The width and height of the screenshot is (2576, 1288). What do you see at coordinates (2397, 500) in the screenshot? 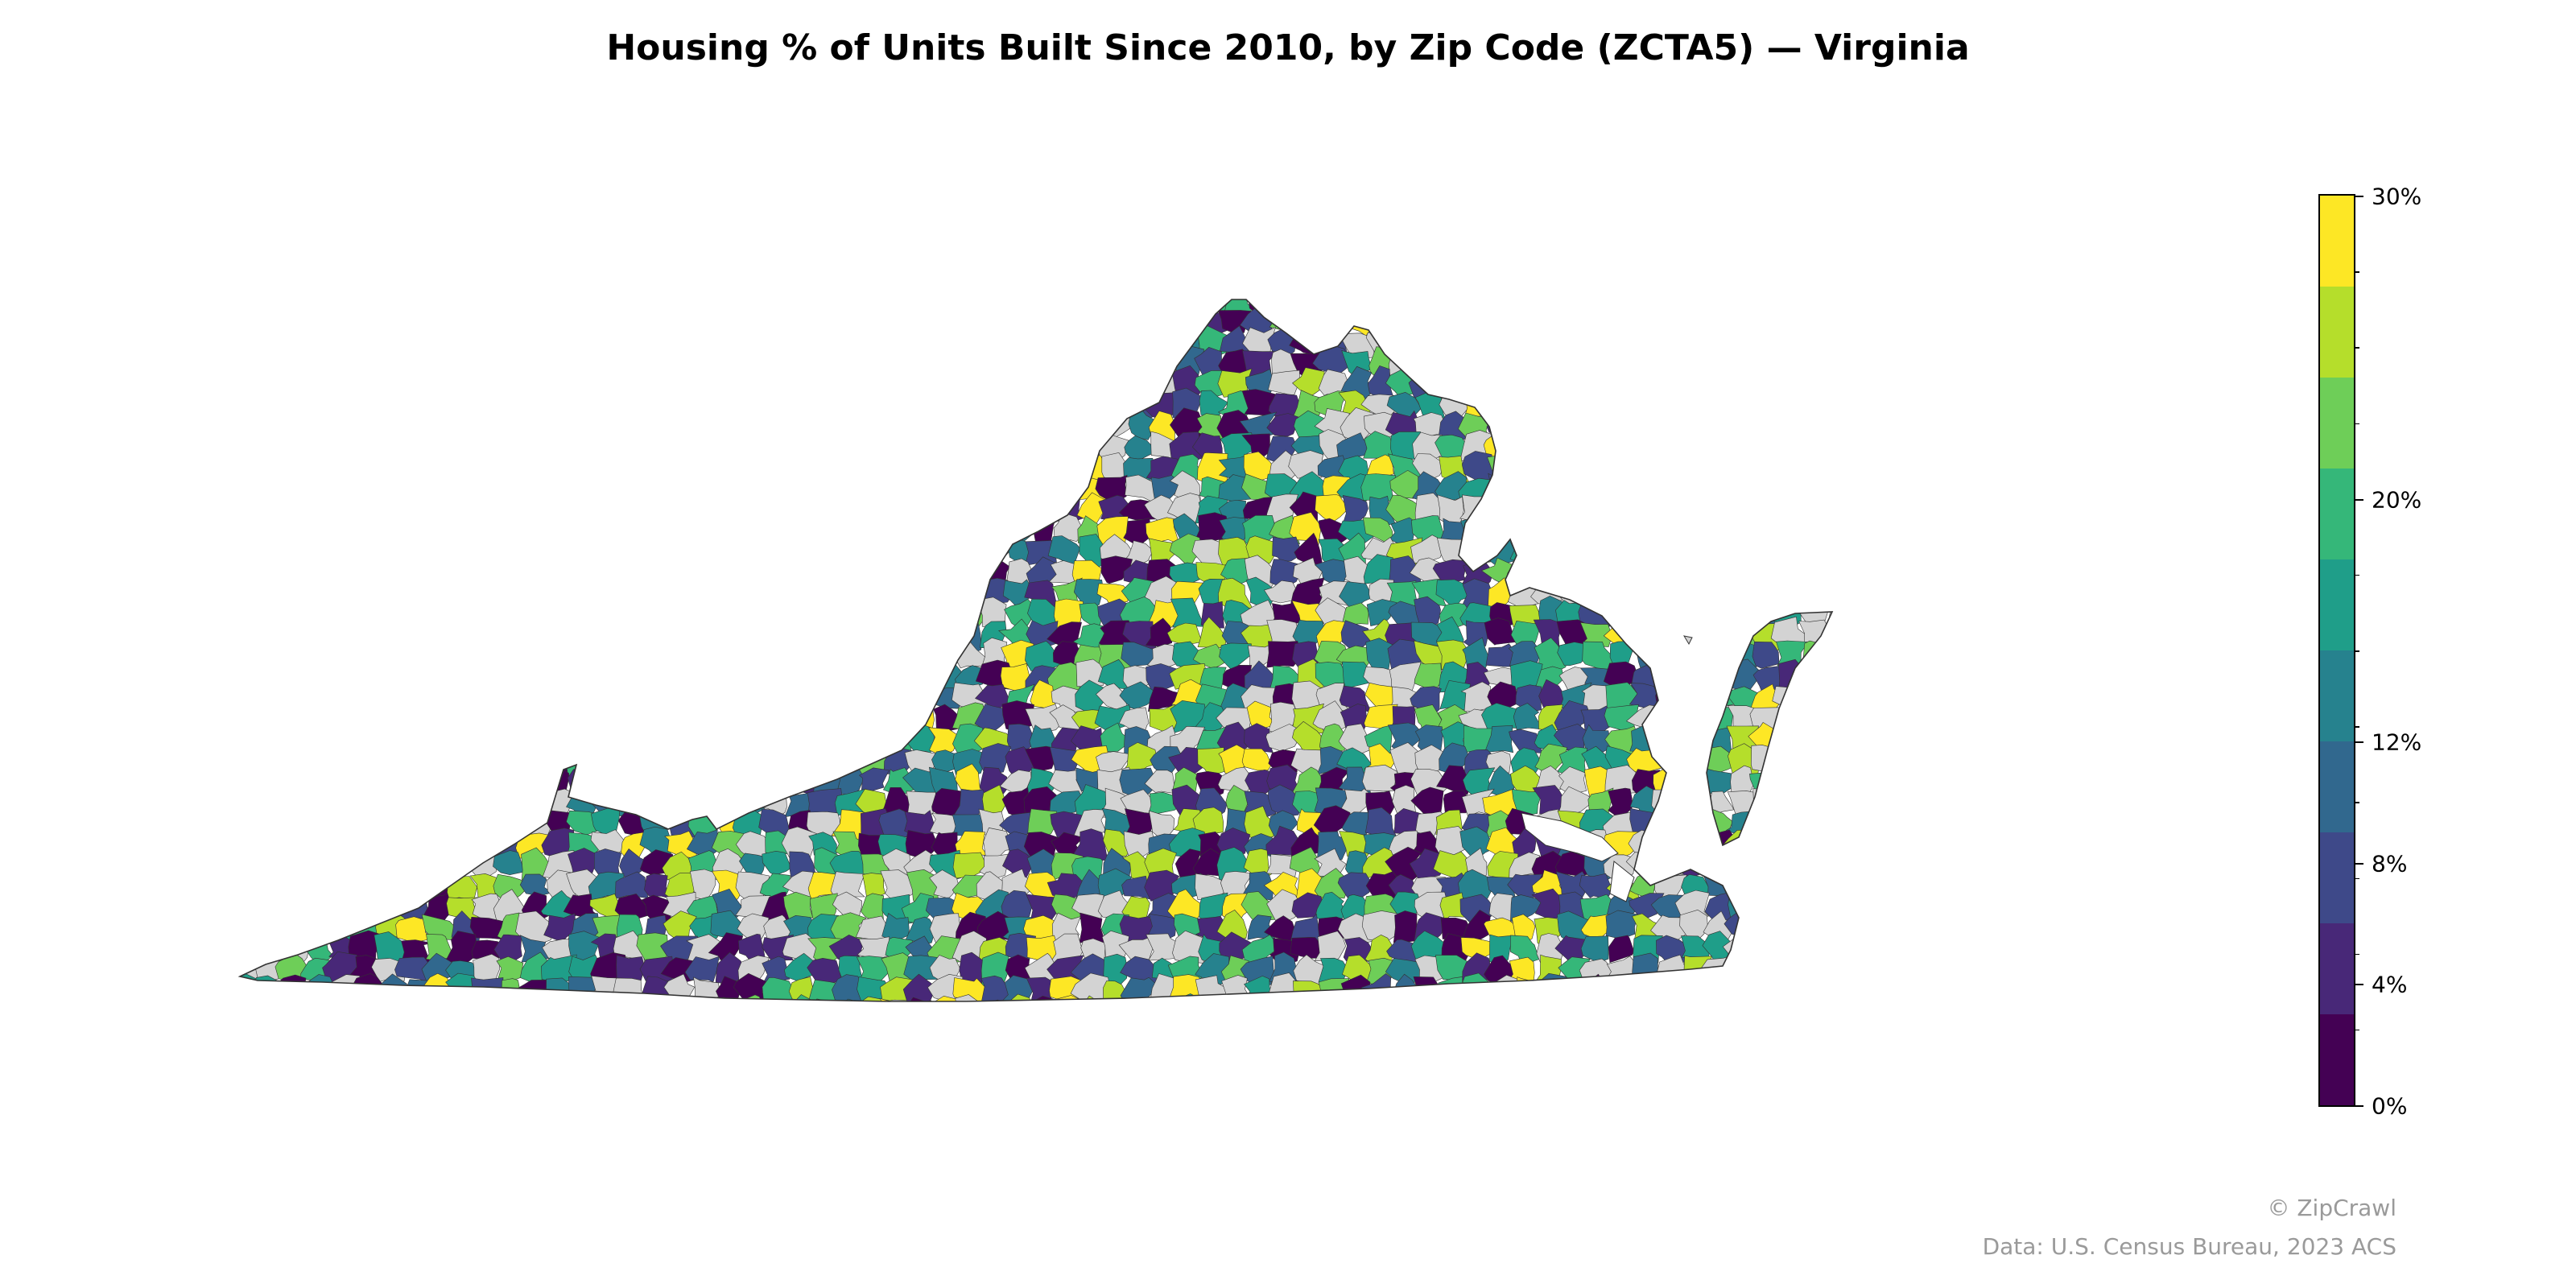
I see `colorbar-tick-label: 20%` at bounding box center [2397, 500].